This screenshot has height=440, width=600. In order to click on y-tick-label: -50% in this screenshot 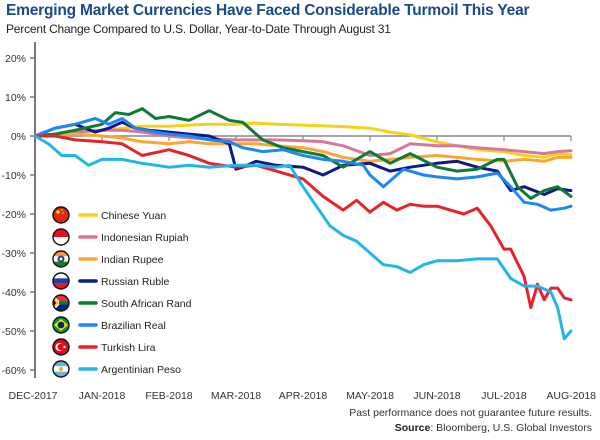, I will do `click(13, 332)`.